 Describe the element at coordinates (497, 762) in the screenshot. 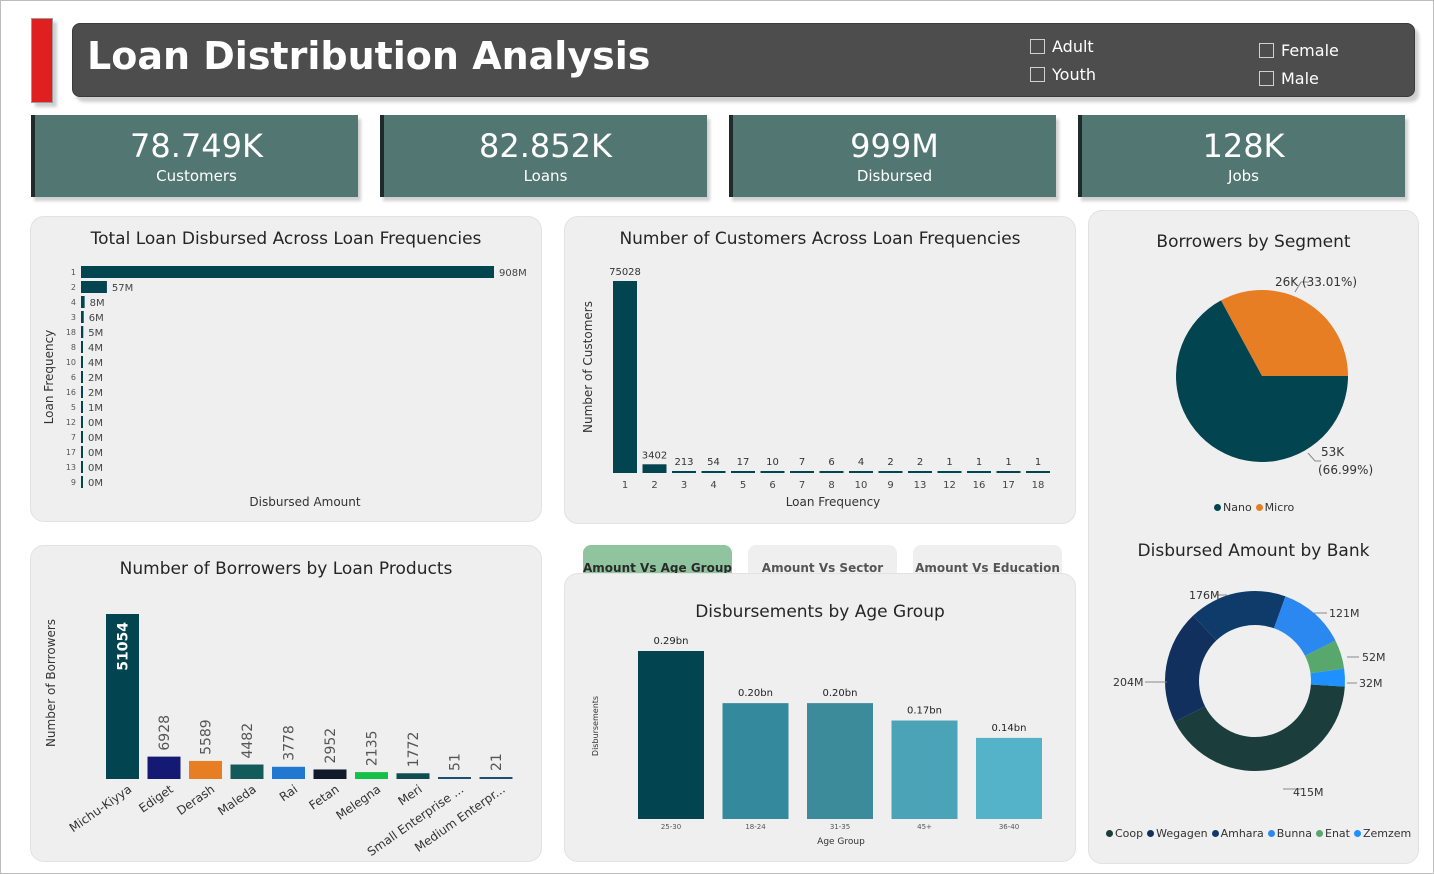

I see `data-label: 21` at that location.